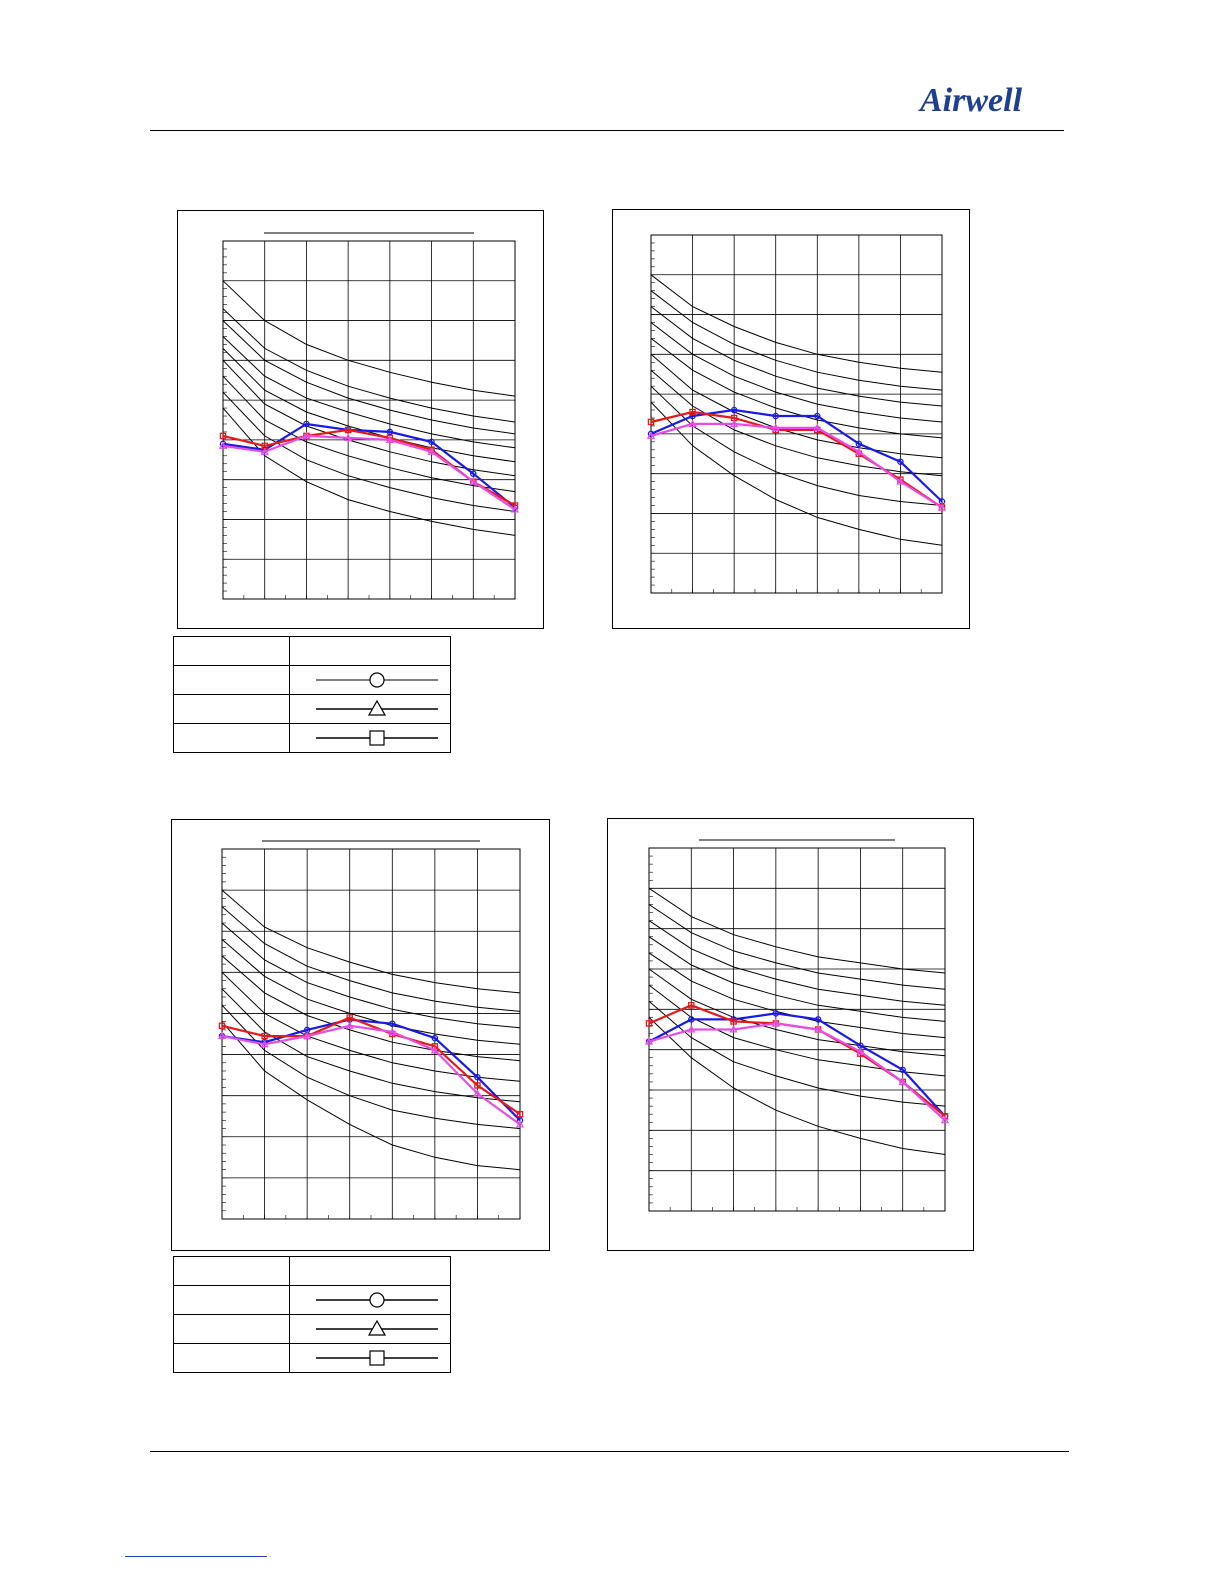 Image resolution: width=1224 pixels, height=1584 pixels. What do you see at coordinates (371, 1066) in the screenshot?
I see `series-line-square` at bounding box center [371, 1066].